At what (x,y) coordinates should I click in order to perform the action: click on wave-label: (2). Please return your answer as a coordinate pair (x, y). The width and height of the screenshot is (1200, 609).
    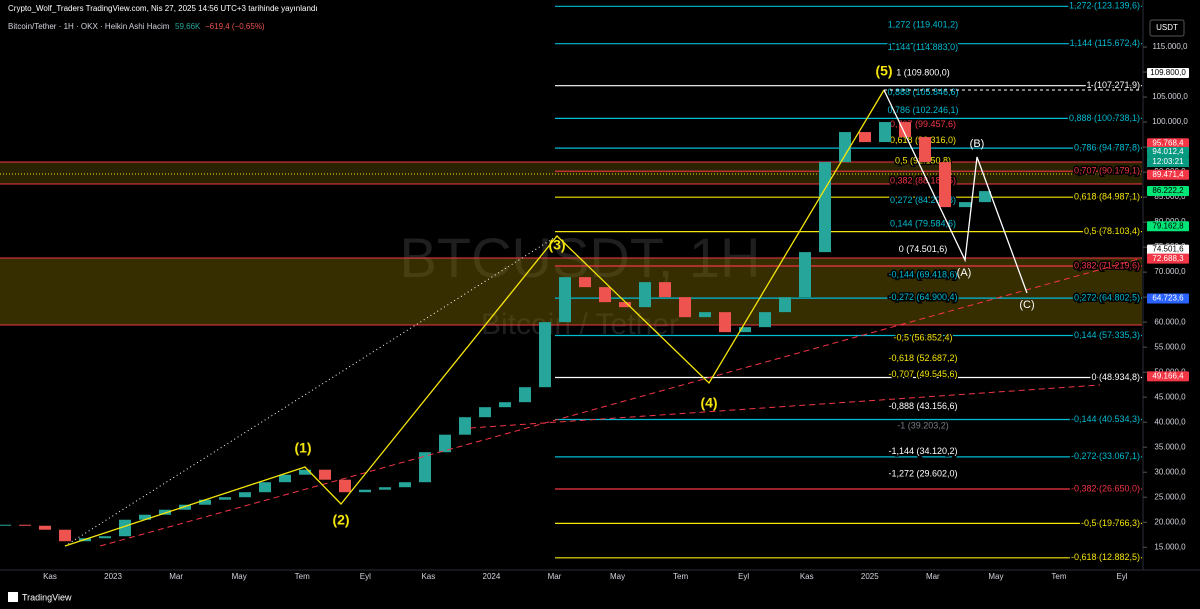
    Looking at the image, I should click on (340, 520).